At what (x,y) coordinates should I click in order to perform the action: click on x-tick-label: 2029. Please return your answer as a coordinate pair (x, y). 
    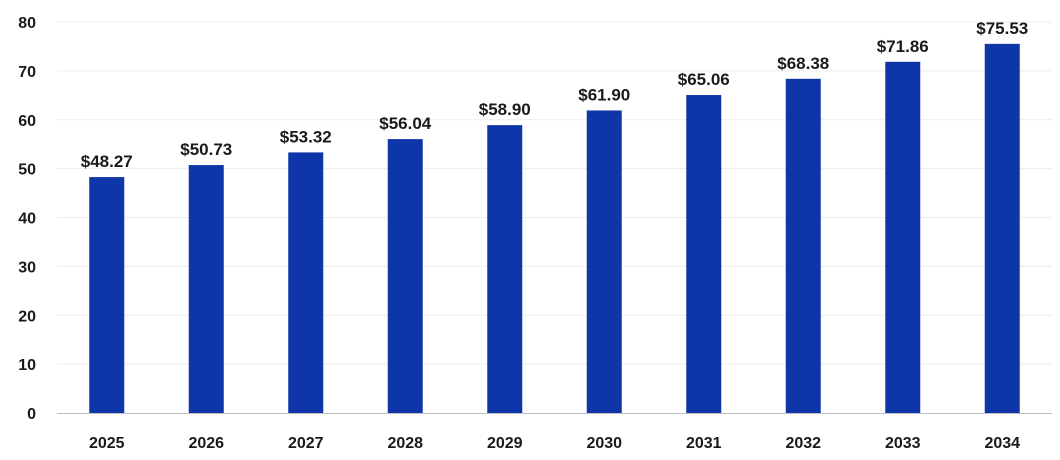
    Looking at the image, I should click on (505, 443).